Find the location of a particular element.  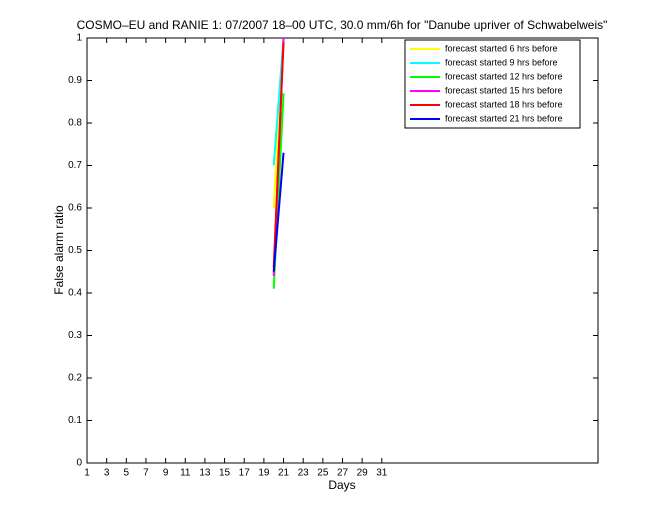

x-tick-label: 11 is located at coordinates (185, 473).